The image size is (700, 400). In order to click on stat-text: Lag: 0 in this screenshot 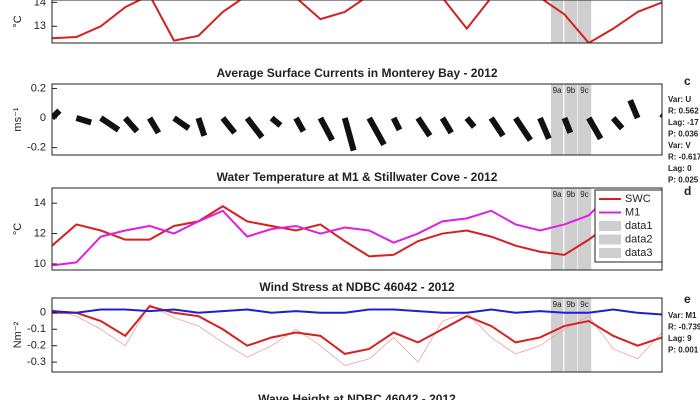, I will do `click(680, 168)`.